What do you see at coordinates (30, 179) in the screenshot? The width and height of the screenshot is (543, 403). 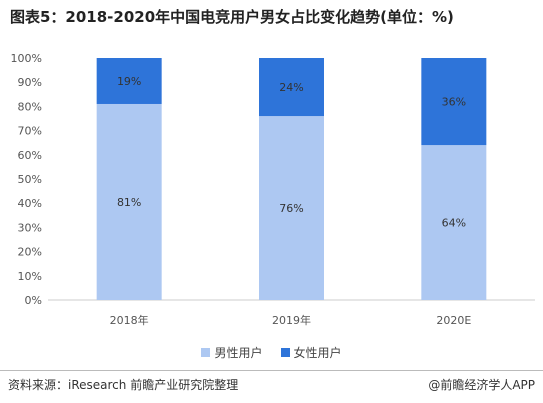 I see `y-tick-label: 50%` at bounding box center [30, 179].